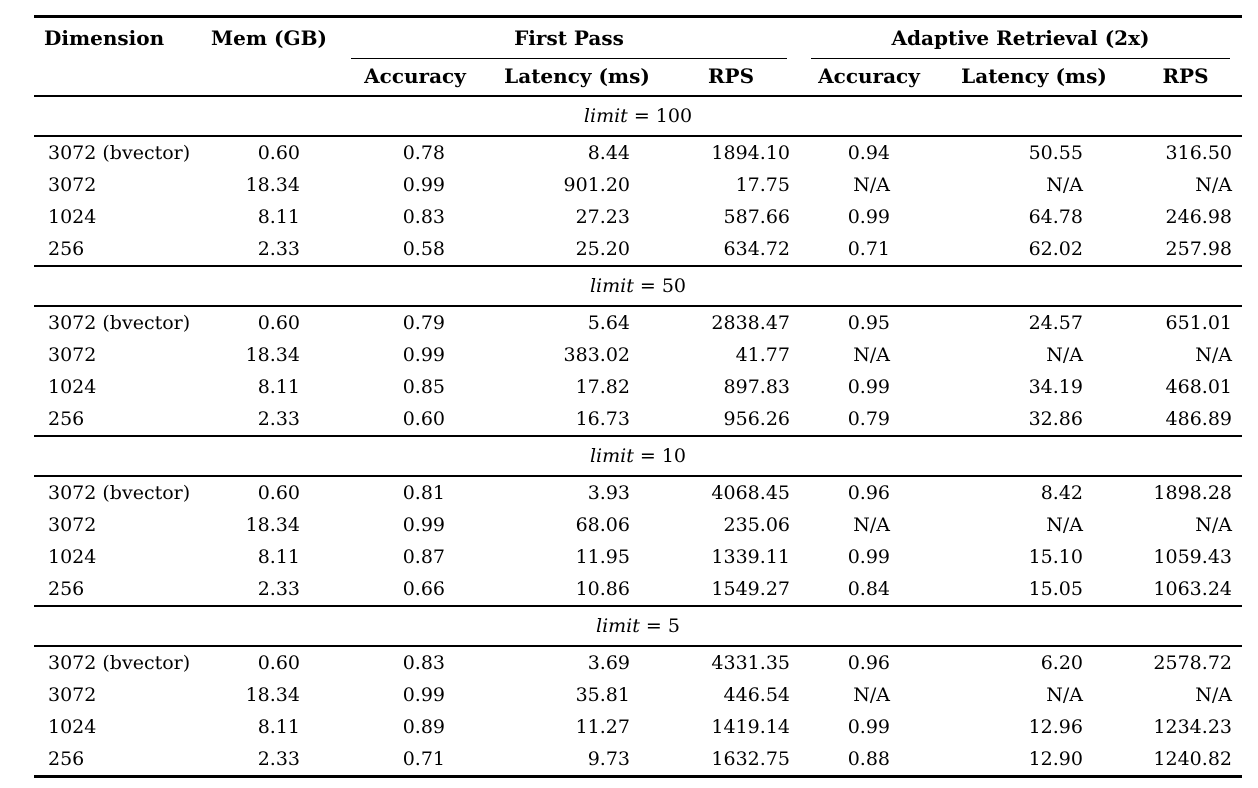 The height and width of the screenshot is (788, 1258). What do you see at coordinates (638, 185) in the screenshot?
I see `data-row: 3072 18.34 0.99 901.20 17.75 N/A N/A N/A` at bounding box center [638, 185].